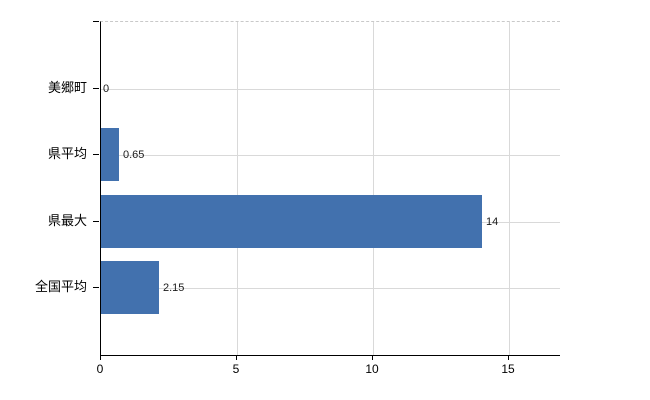 The image size is (650, 400). Describe the element at coordinates (174, 288) in the screenshot. I see `bar-value-label-3: 2.15` at that location.